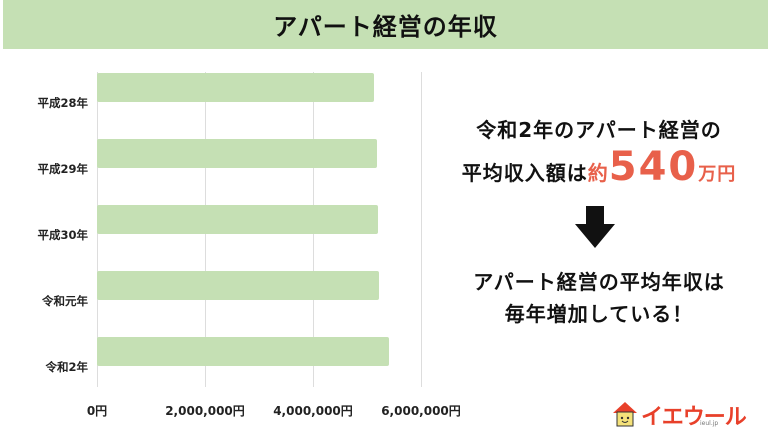 The image size is (768, 432). I want to click on bar-h29, so click(237, 153).